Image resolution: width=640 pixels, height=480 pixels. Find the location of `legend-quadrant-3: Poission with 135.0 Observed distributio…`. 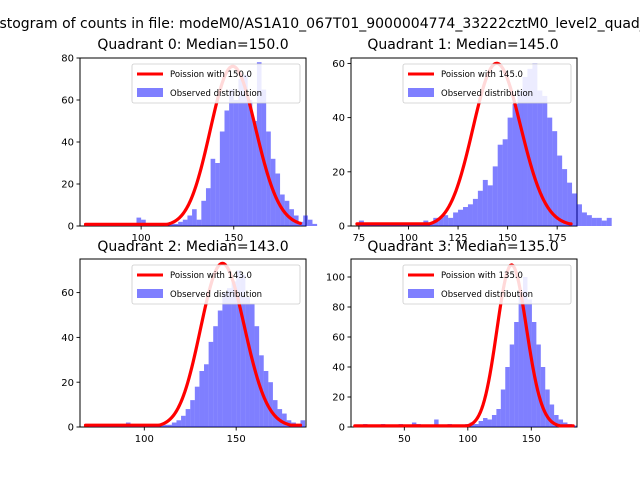

legend-quadrant-3: Poission with 135.0 Observed distributio… is located at coordinates (487, 284).